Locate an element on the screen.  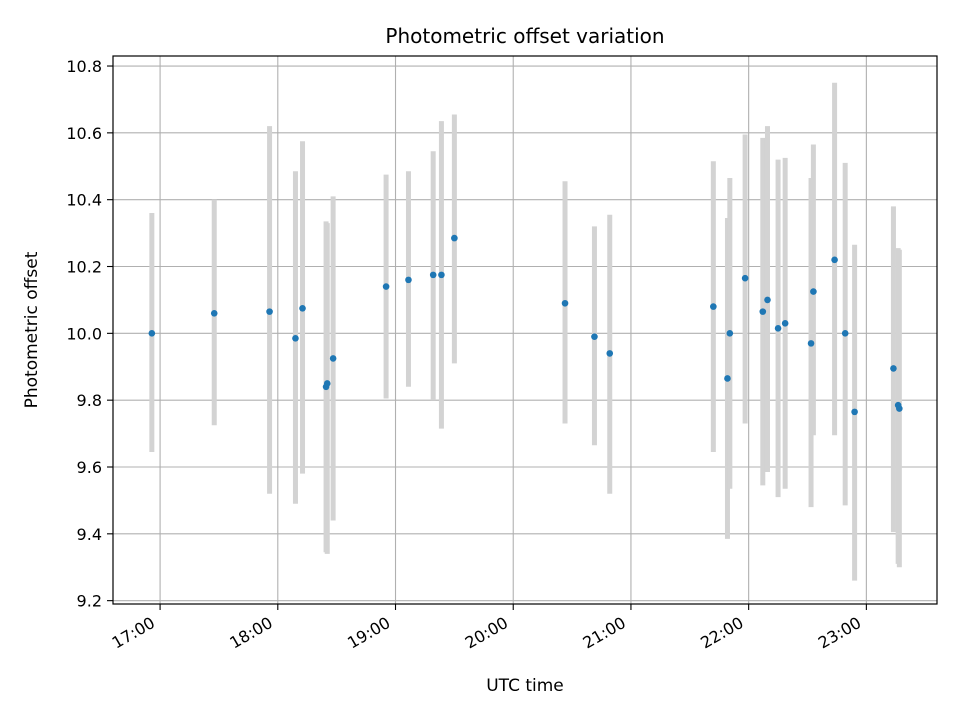
y-tick-label: 9.6 is located at coordinates (89, 467).